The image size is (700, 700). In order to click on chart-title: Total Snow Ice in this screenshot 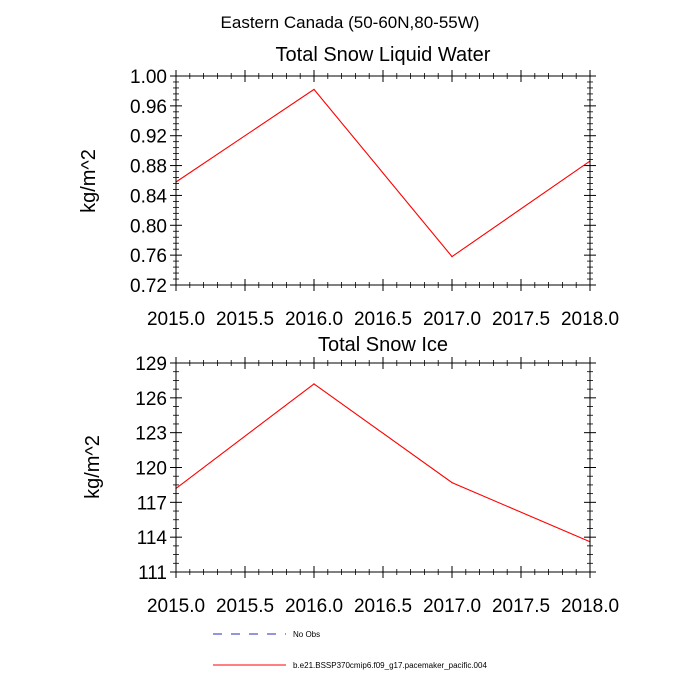, I will do `click(383, 345)`.